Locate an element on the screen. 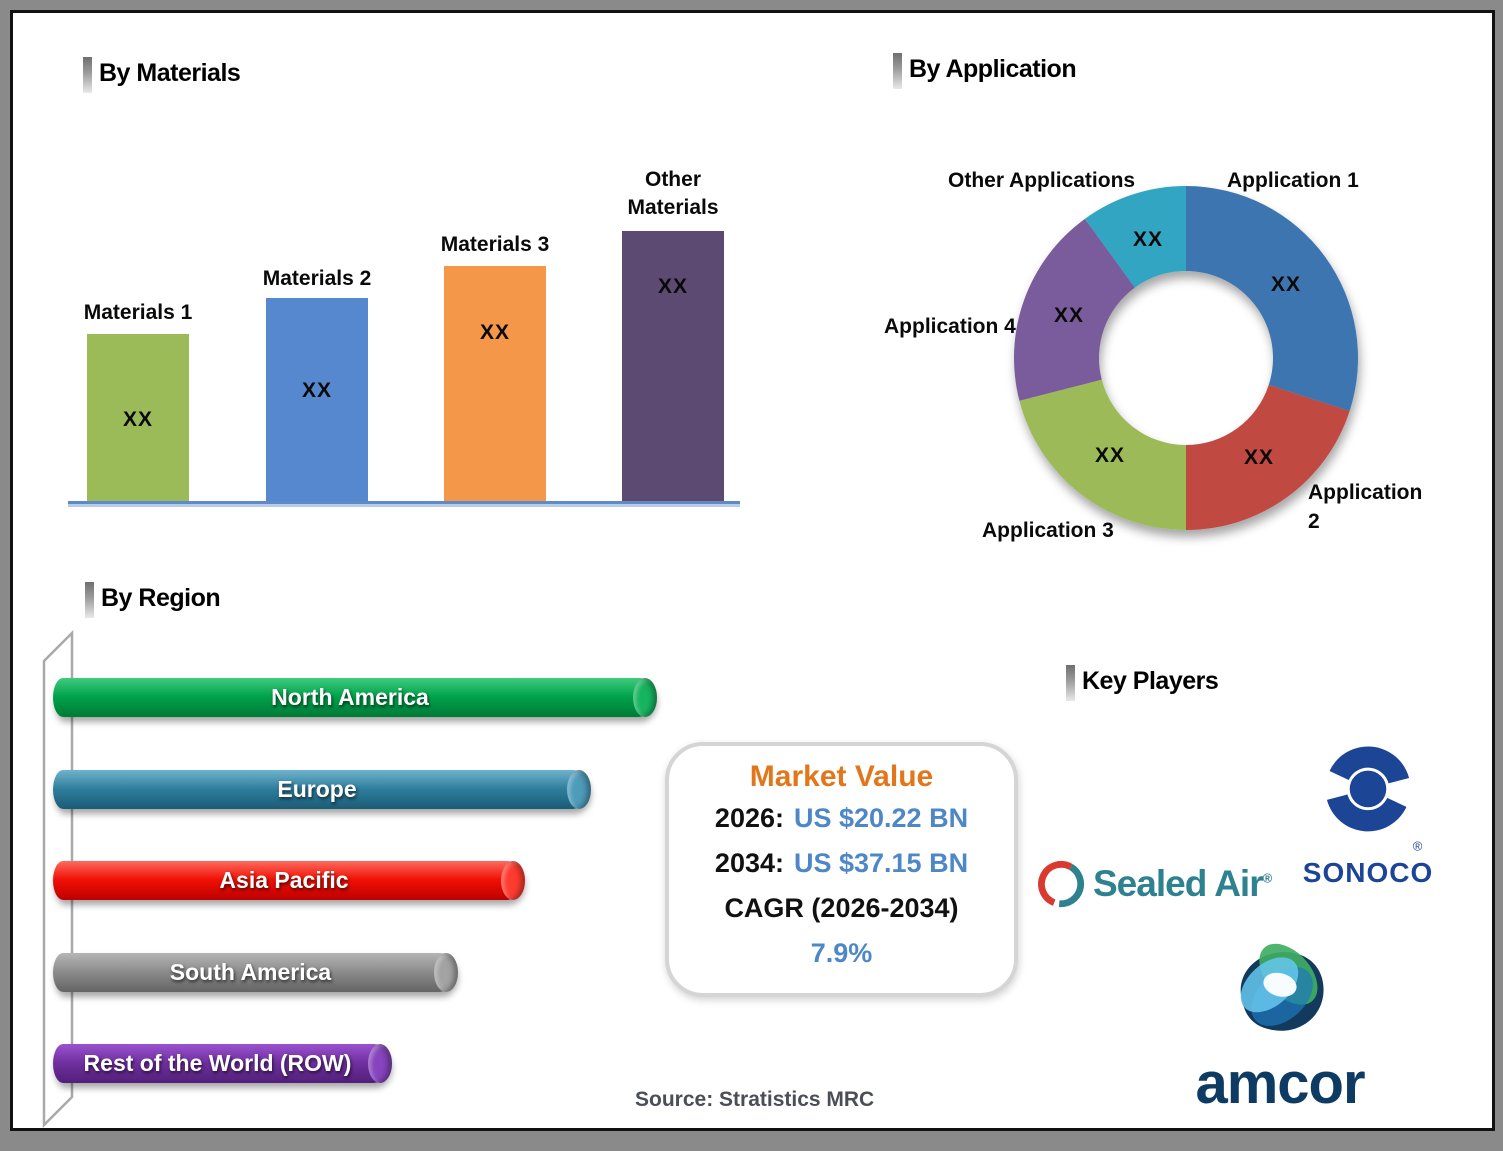 Image resolution: width=1503 pixels, height=1151 pixels. section-header-materials: By Materials is located at coordinates (162, 75).